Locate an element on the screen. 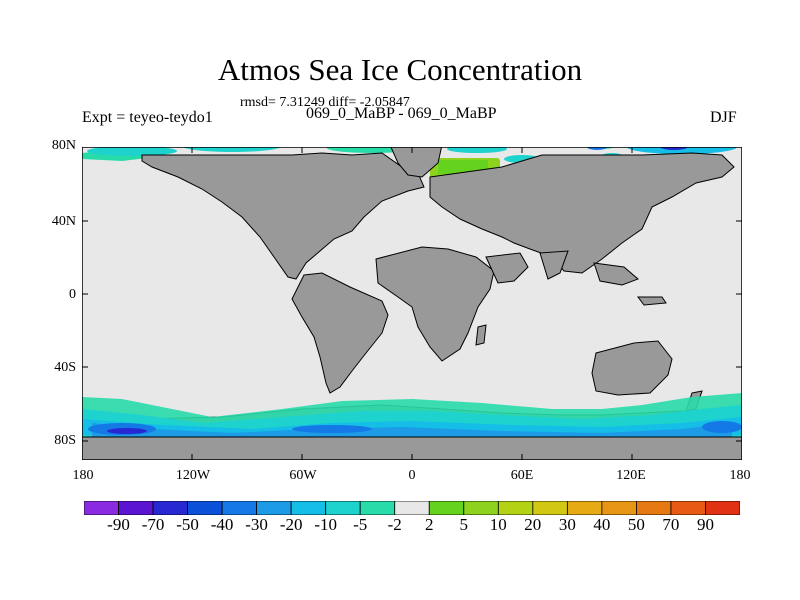 Image resolution: width=800 pixels, height=600 pixels. new-guinea is located at coordinates (652, 301).